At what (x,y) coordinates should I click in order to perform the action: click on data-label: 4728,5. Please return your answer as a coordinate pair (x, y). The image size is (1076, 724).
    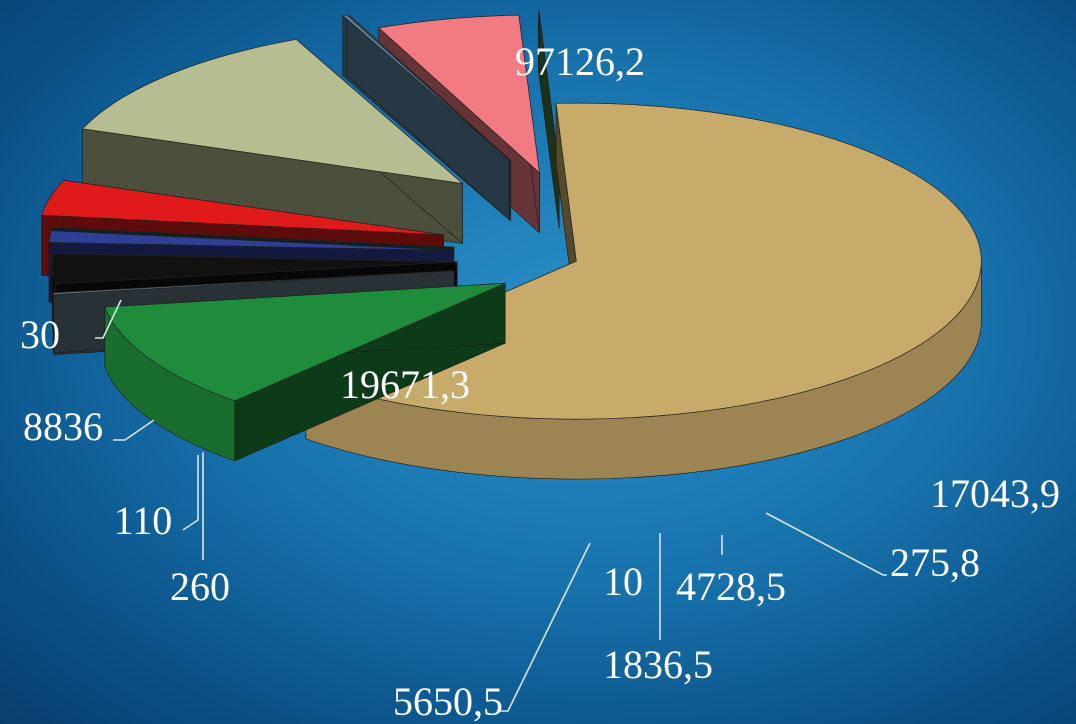
    Looking at the image, I should click on (731, 586).